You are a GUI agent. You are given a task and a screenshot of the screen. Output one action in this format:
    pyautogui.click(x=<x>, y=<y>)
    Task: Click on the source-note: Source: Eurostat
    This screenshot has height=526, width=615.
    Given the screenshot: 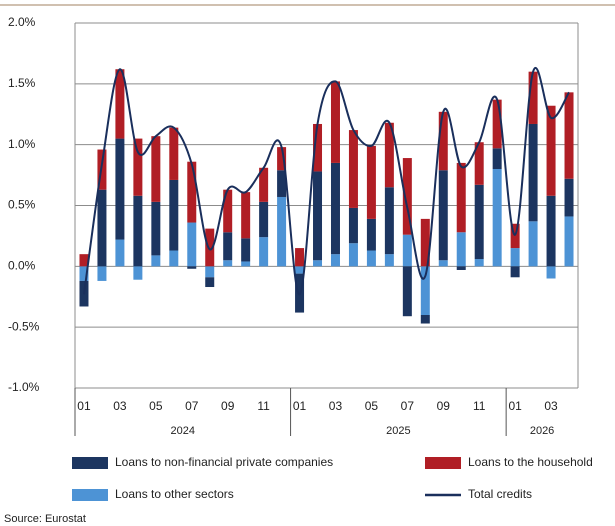 What is the action you would take?
    pyautogui.click(x=45, y=519)
    